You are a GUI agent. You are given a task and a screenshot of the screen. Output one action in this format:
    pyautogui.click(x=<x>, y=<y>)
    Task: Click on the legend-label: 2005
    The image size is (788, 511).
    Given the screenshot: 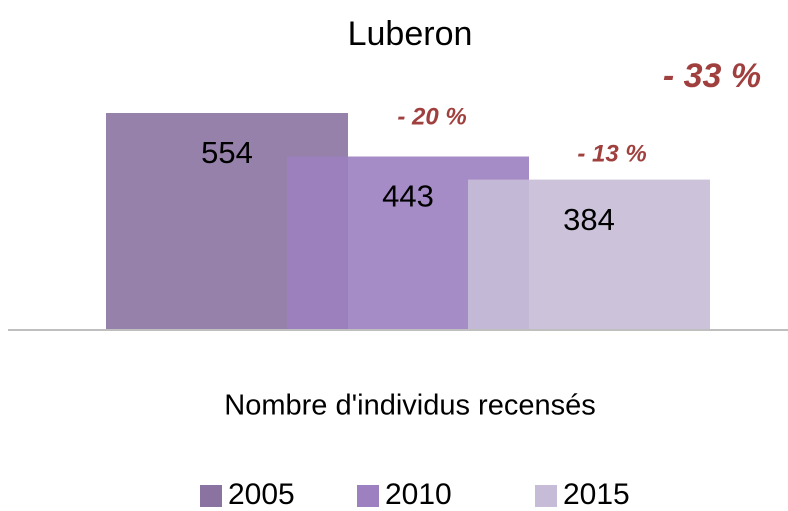 What is the action you would take?
    pyautogui.click(x=261, y=494)
    